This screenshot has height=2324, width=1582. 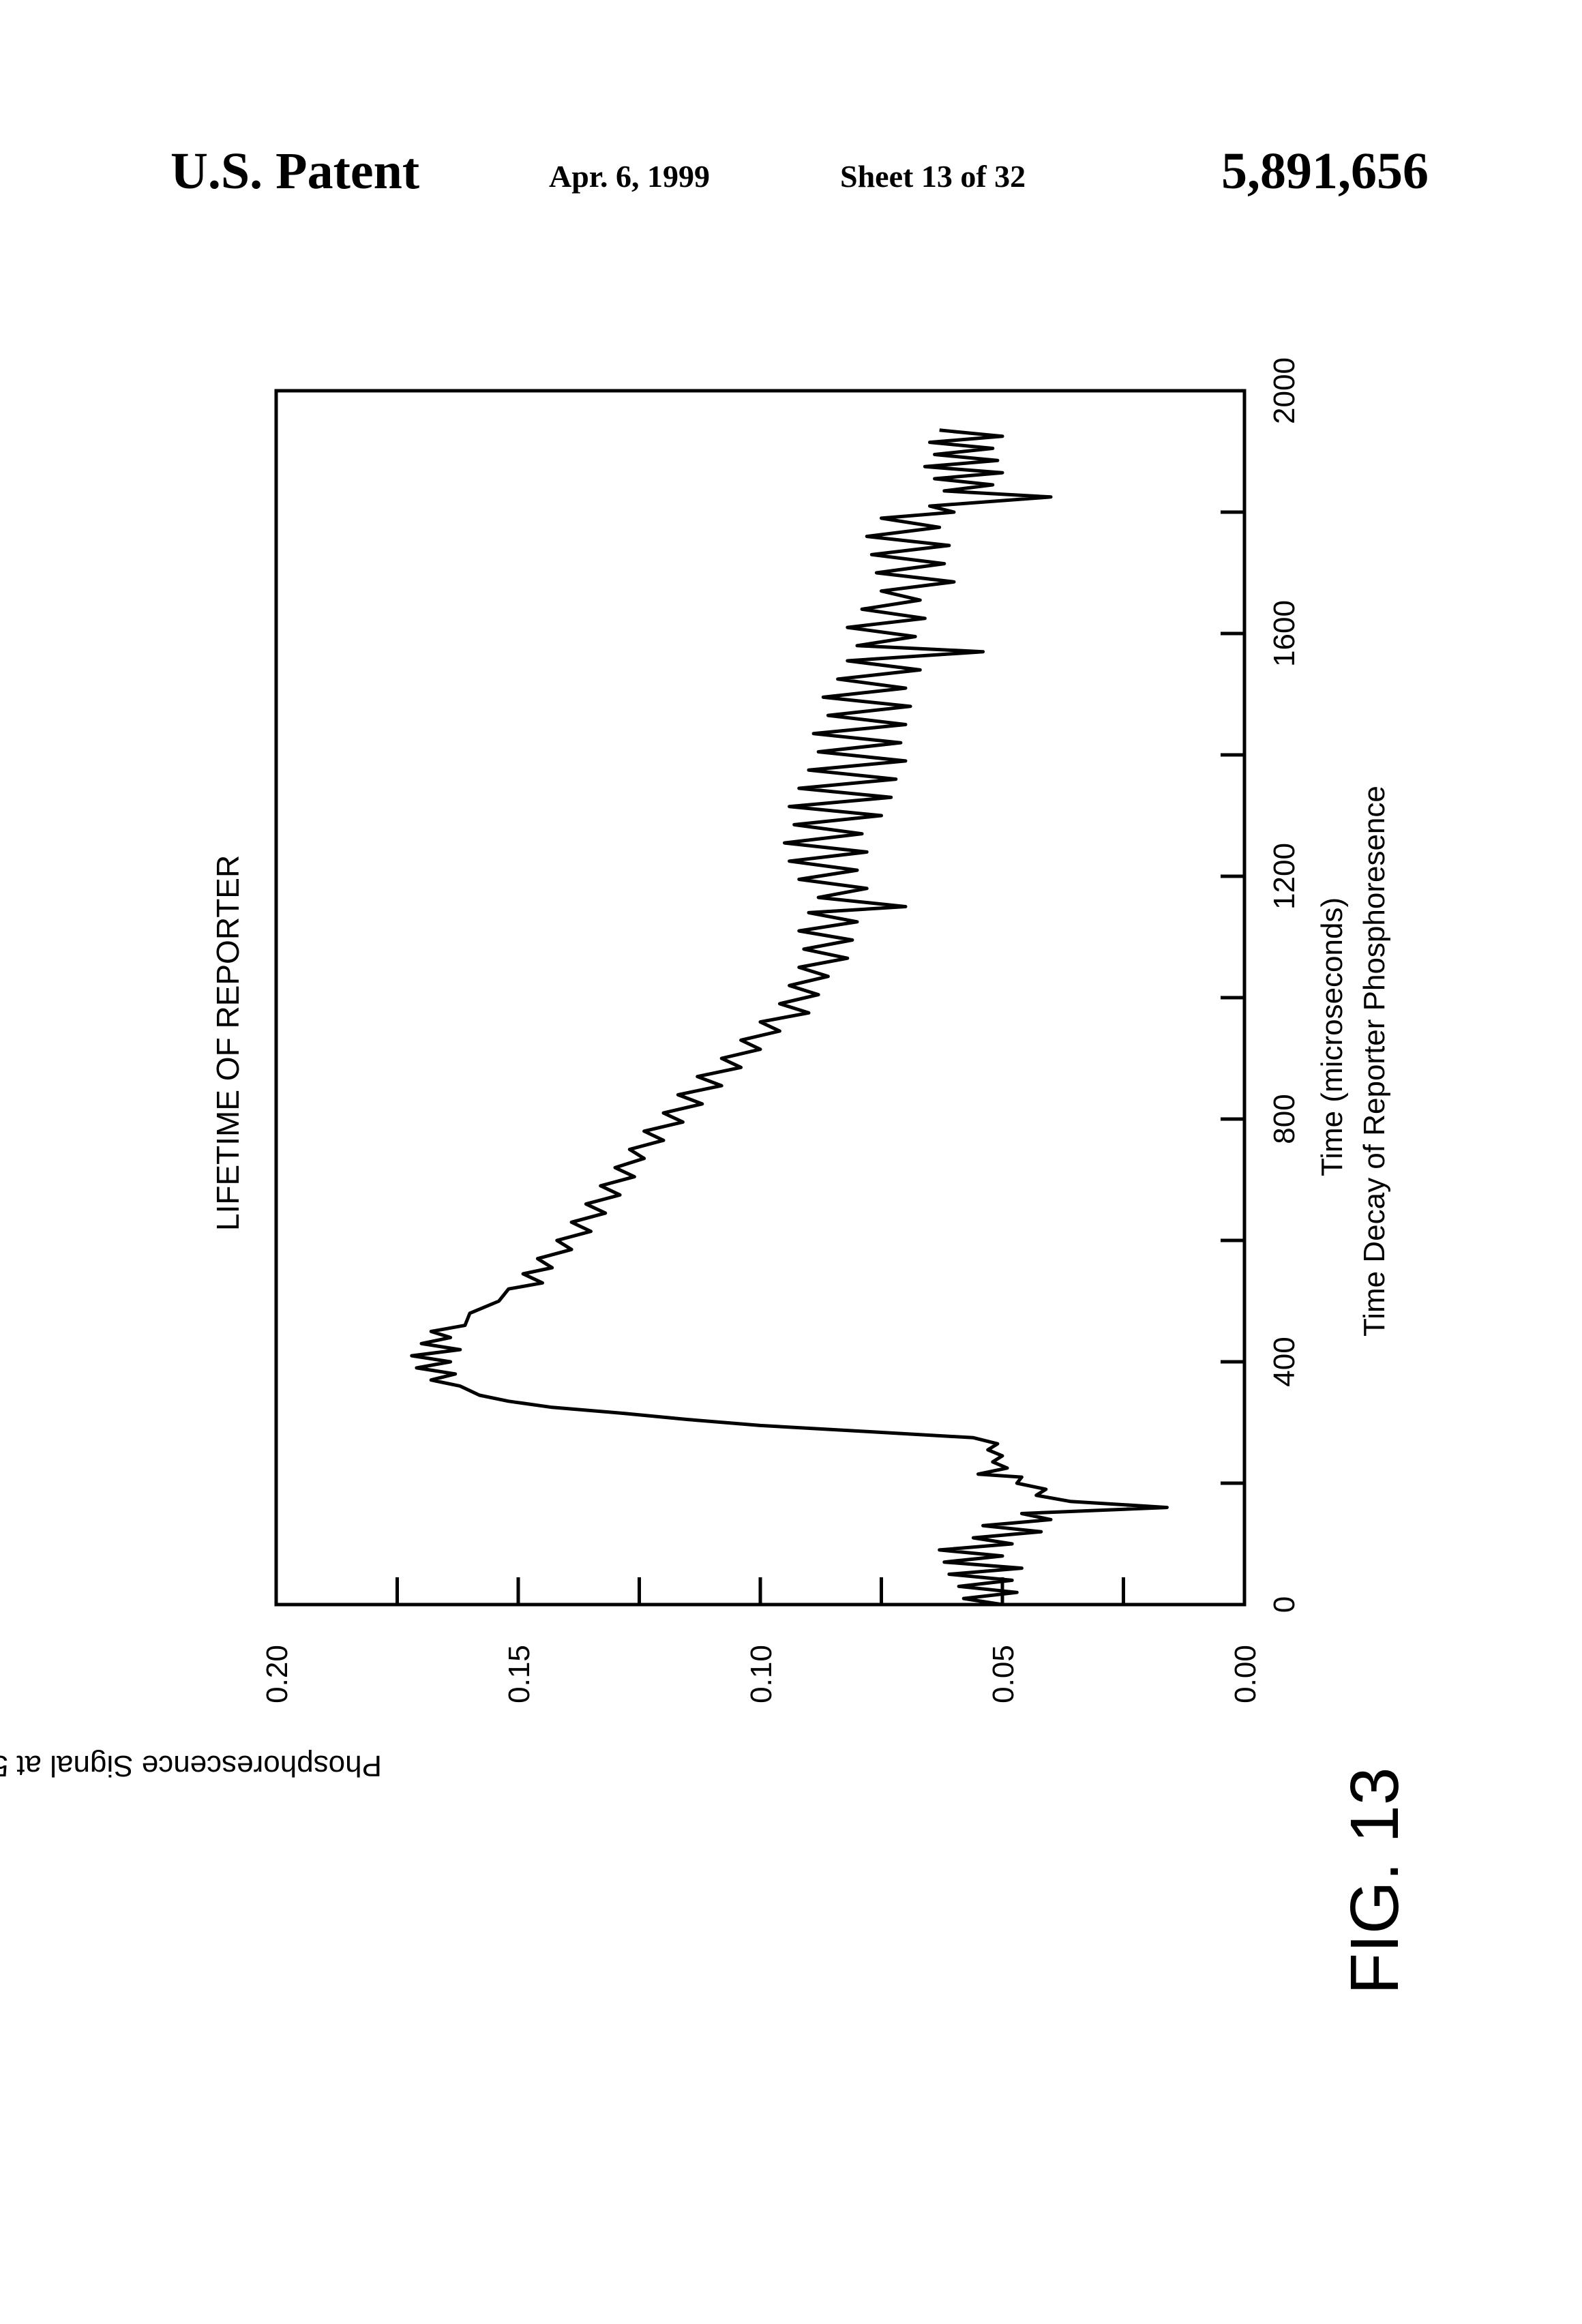 What do you see at coordinates (1284, 1361) in the screenshot?
I see `x-tick-label: 400` at bounding box center [1284, 1361].